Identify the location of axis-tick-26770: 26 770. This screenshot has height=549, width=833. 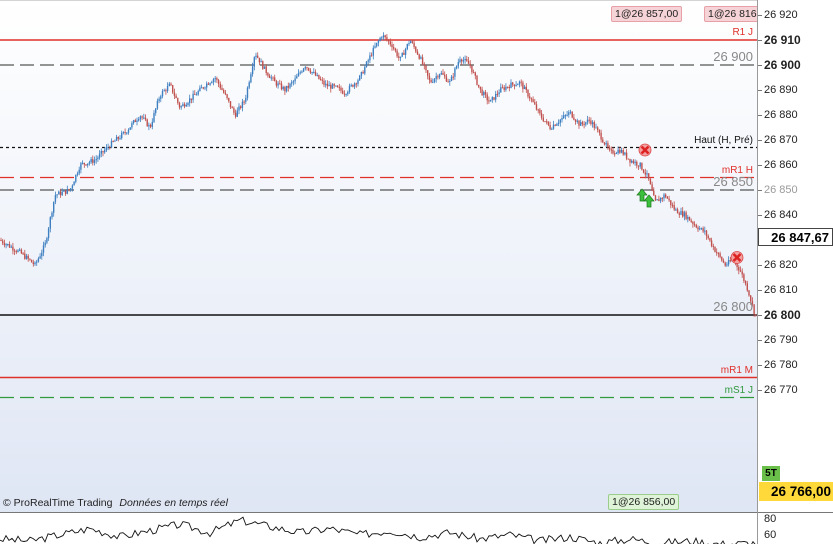
(781, 390).